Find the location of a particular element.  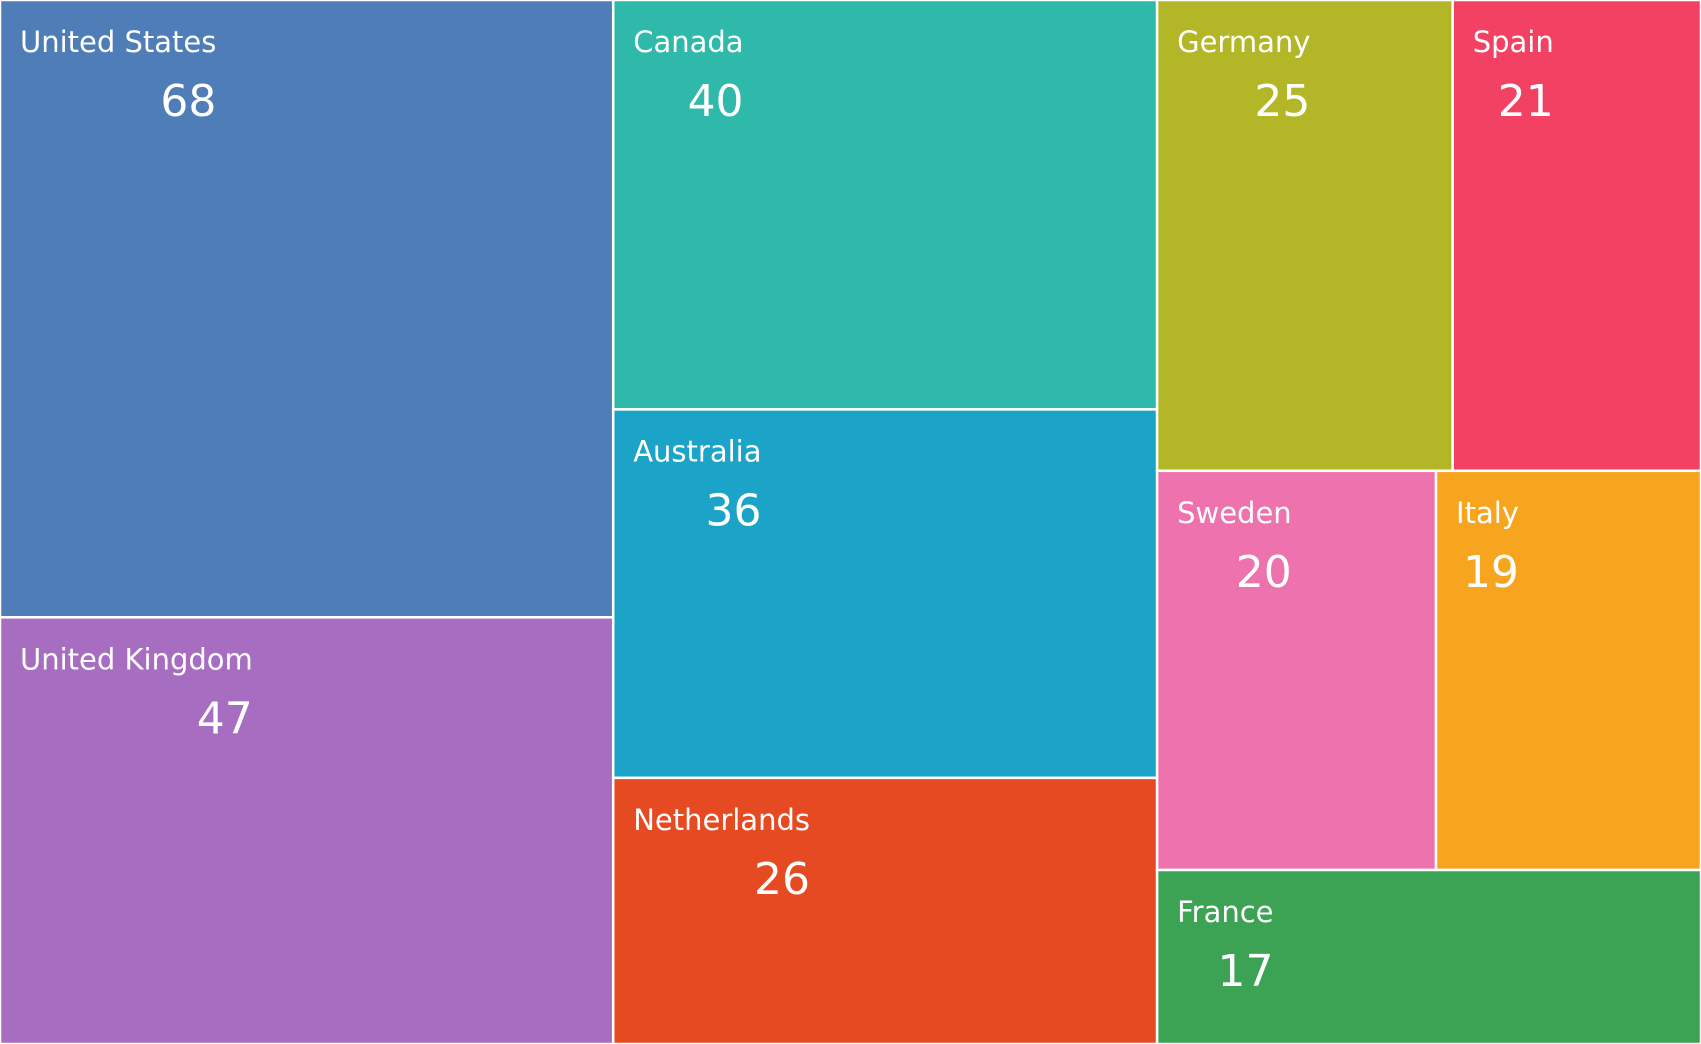

cell-value: 20 is located at coordinates (1264, 572).